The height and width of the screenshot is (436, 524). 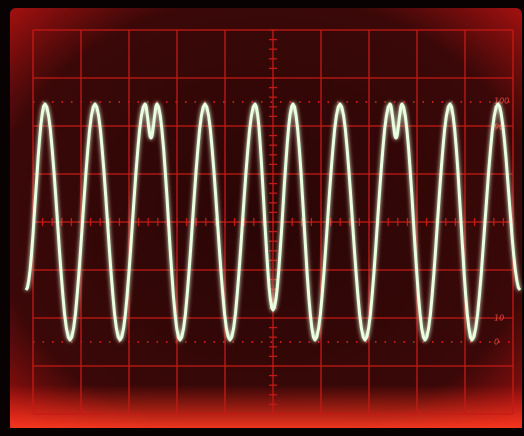 I want to click on graticule-label: 10, so click(x=499, y=318).